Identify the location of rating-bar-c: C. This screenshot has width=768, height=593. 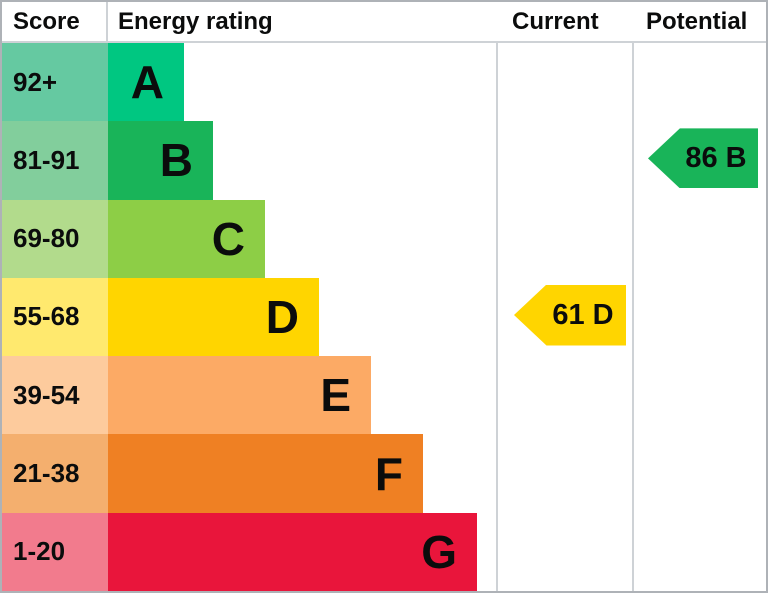
(186, 238).